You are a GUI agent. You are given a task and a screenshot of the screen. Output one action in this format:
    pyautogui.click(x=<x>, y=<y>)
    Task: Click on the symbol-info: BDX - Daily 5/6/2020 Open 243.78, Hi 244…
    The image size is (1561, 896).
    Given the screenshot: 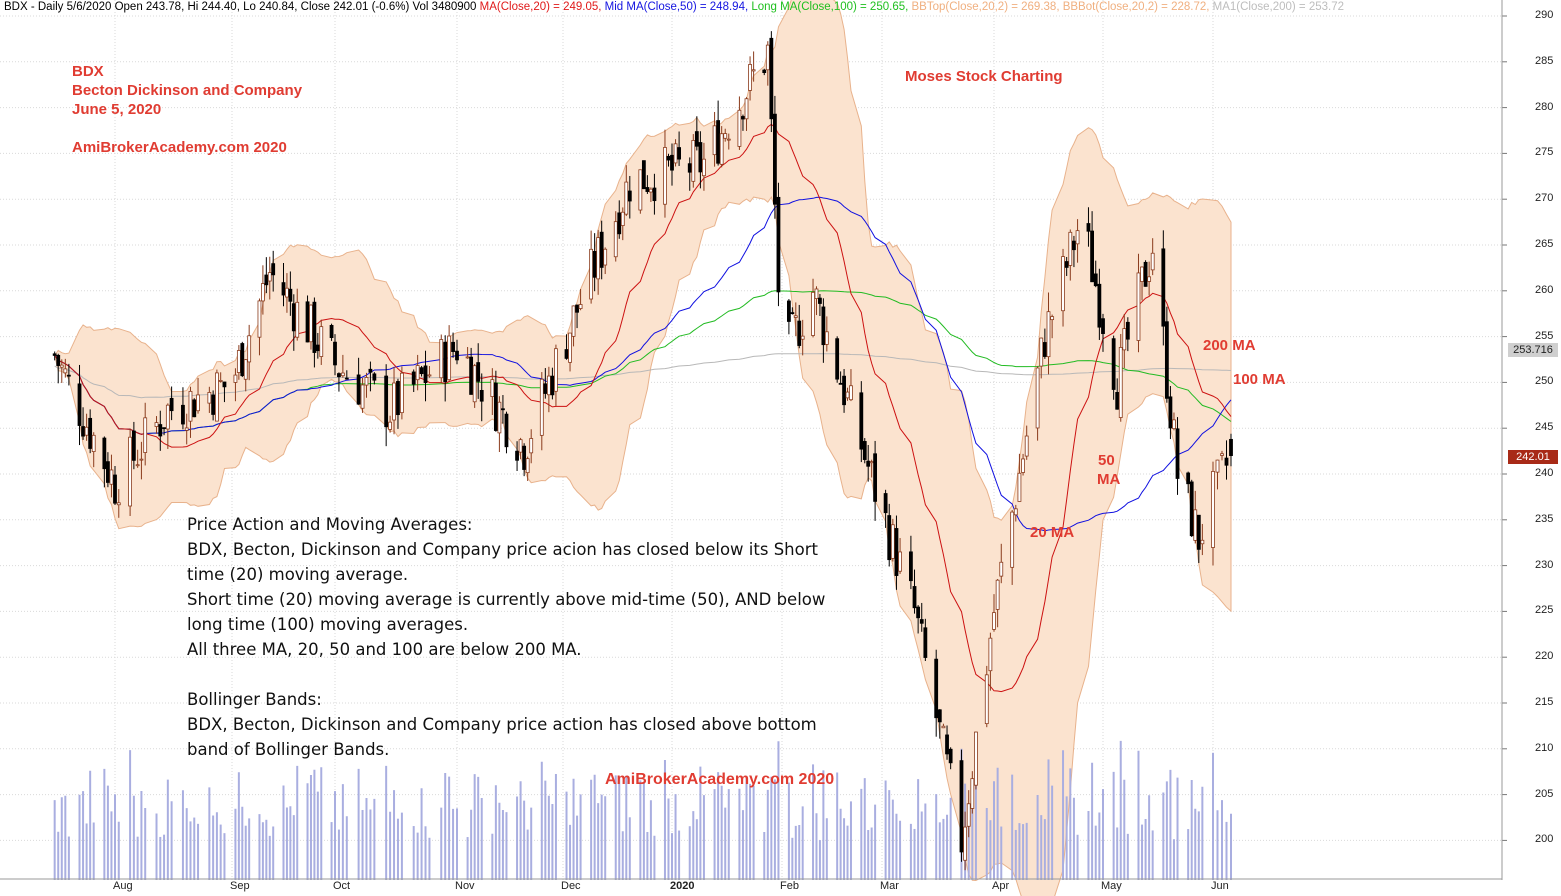 What is the action you would take?
    pyautogui.click(x=240, y=7)
    